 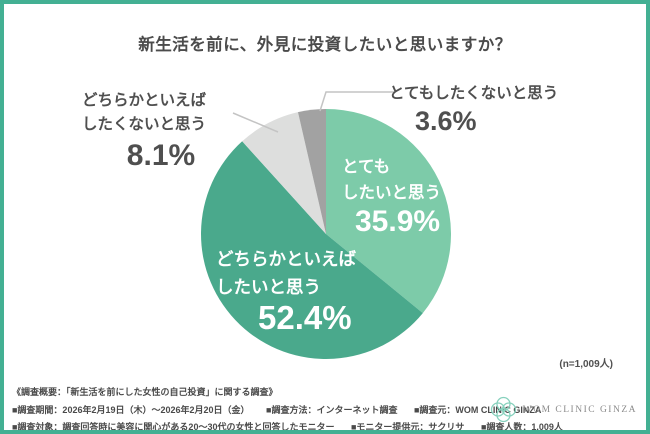 What do you see at coordinates (398, 221) in the screenshot?
I see `slice-label-percent: 35.9%` at bounding box center [398, 221].